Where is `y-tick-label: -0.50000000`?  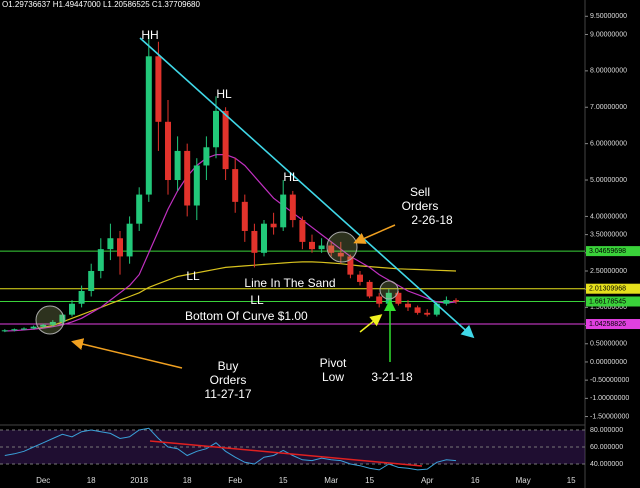 y-tick-label: -0.50000000 is located at coordinates (609, 380).